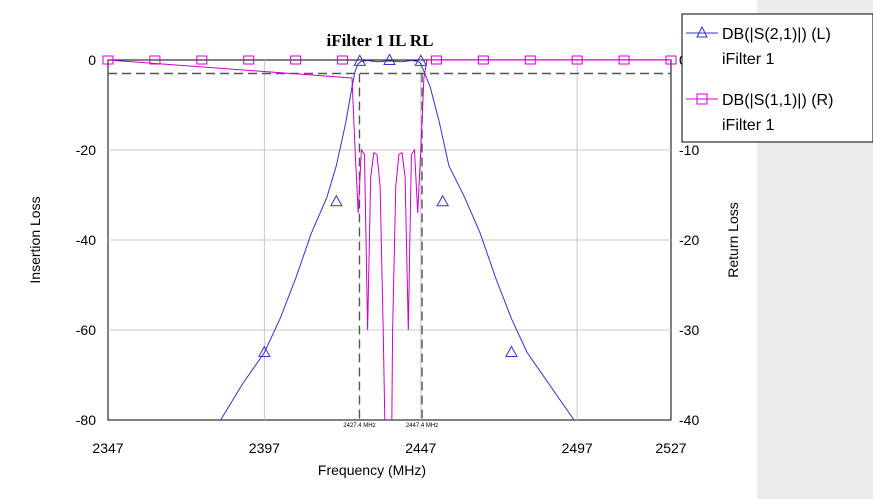  Describe the element at coordinates (372, 470) in the screenshot. I see `x-axis-label: Frequency (MHz)` at that location.